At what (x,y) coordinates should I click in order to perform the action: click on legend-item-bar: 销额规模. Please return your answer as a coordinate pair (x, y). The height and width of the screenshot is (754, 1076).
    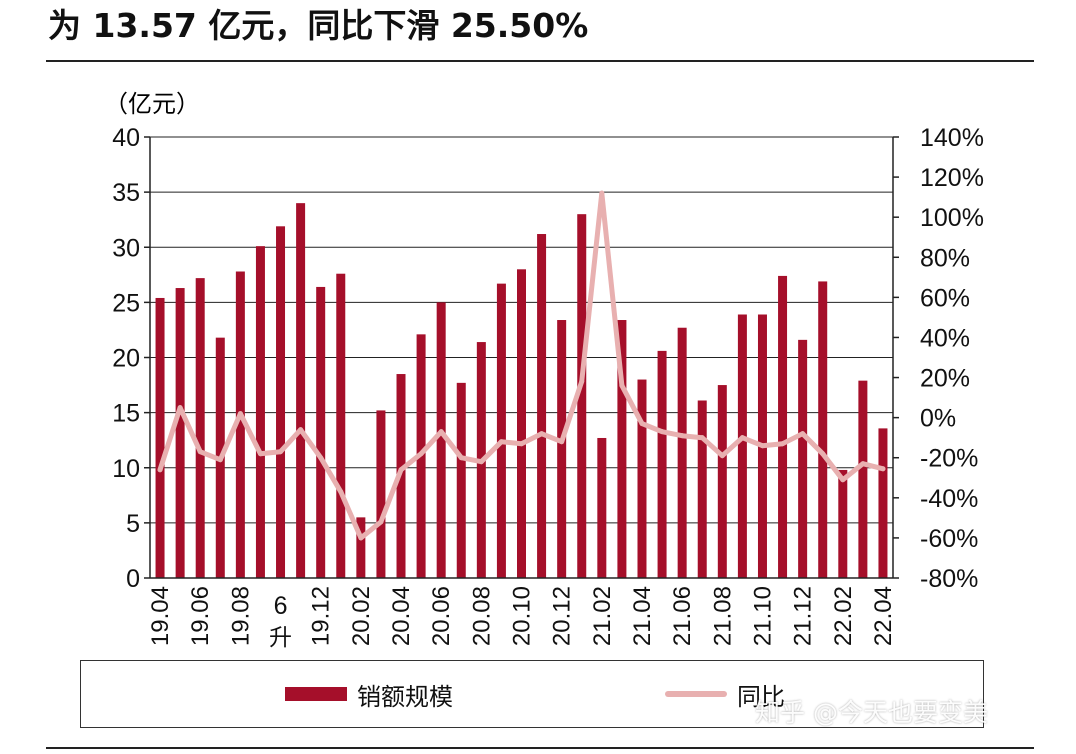
    Looking at the image, I should click on (369, 695).